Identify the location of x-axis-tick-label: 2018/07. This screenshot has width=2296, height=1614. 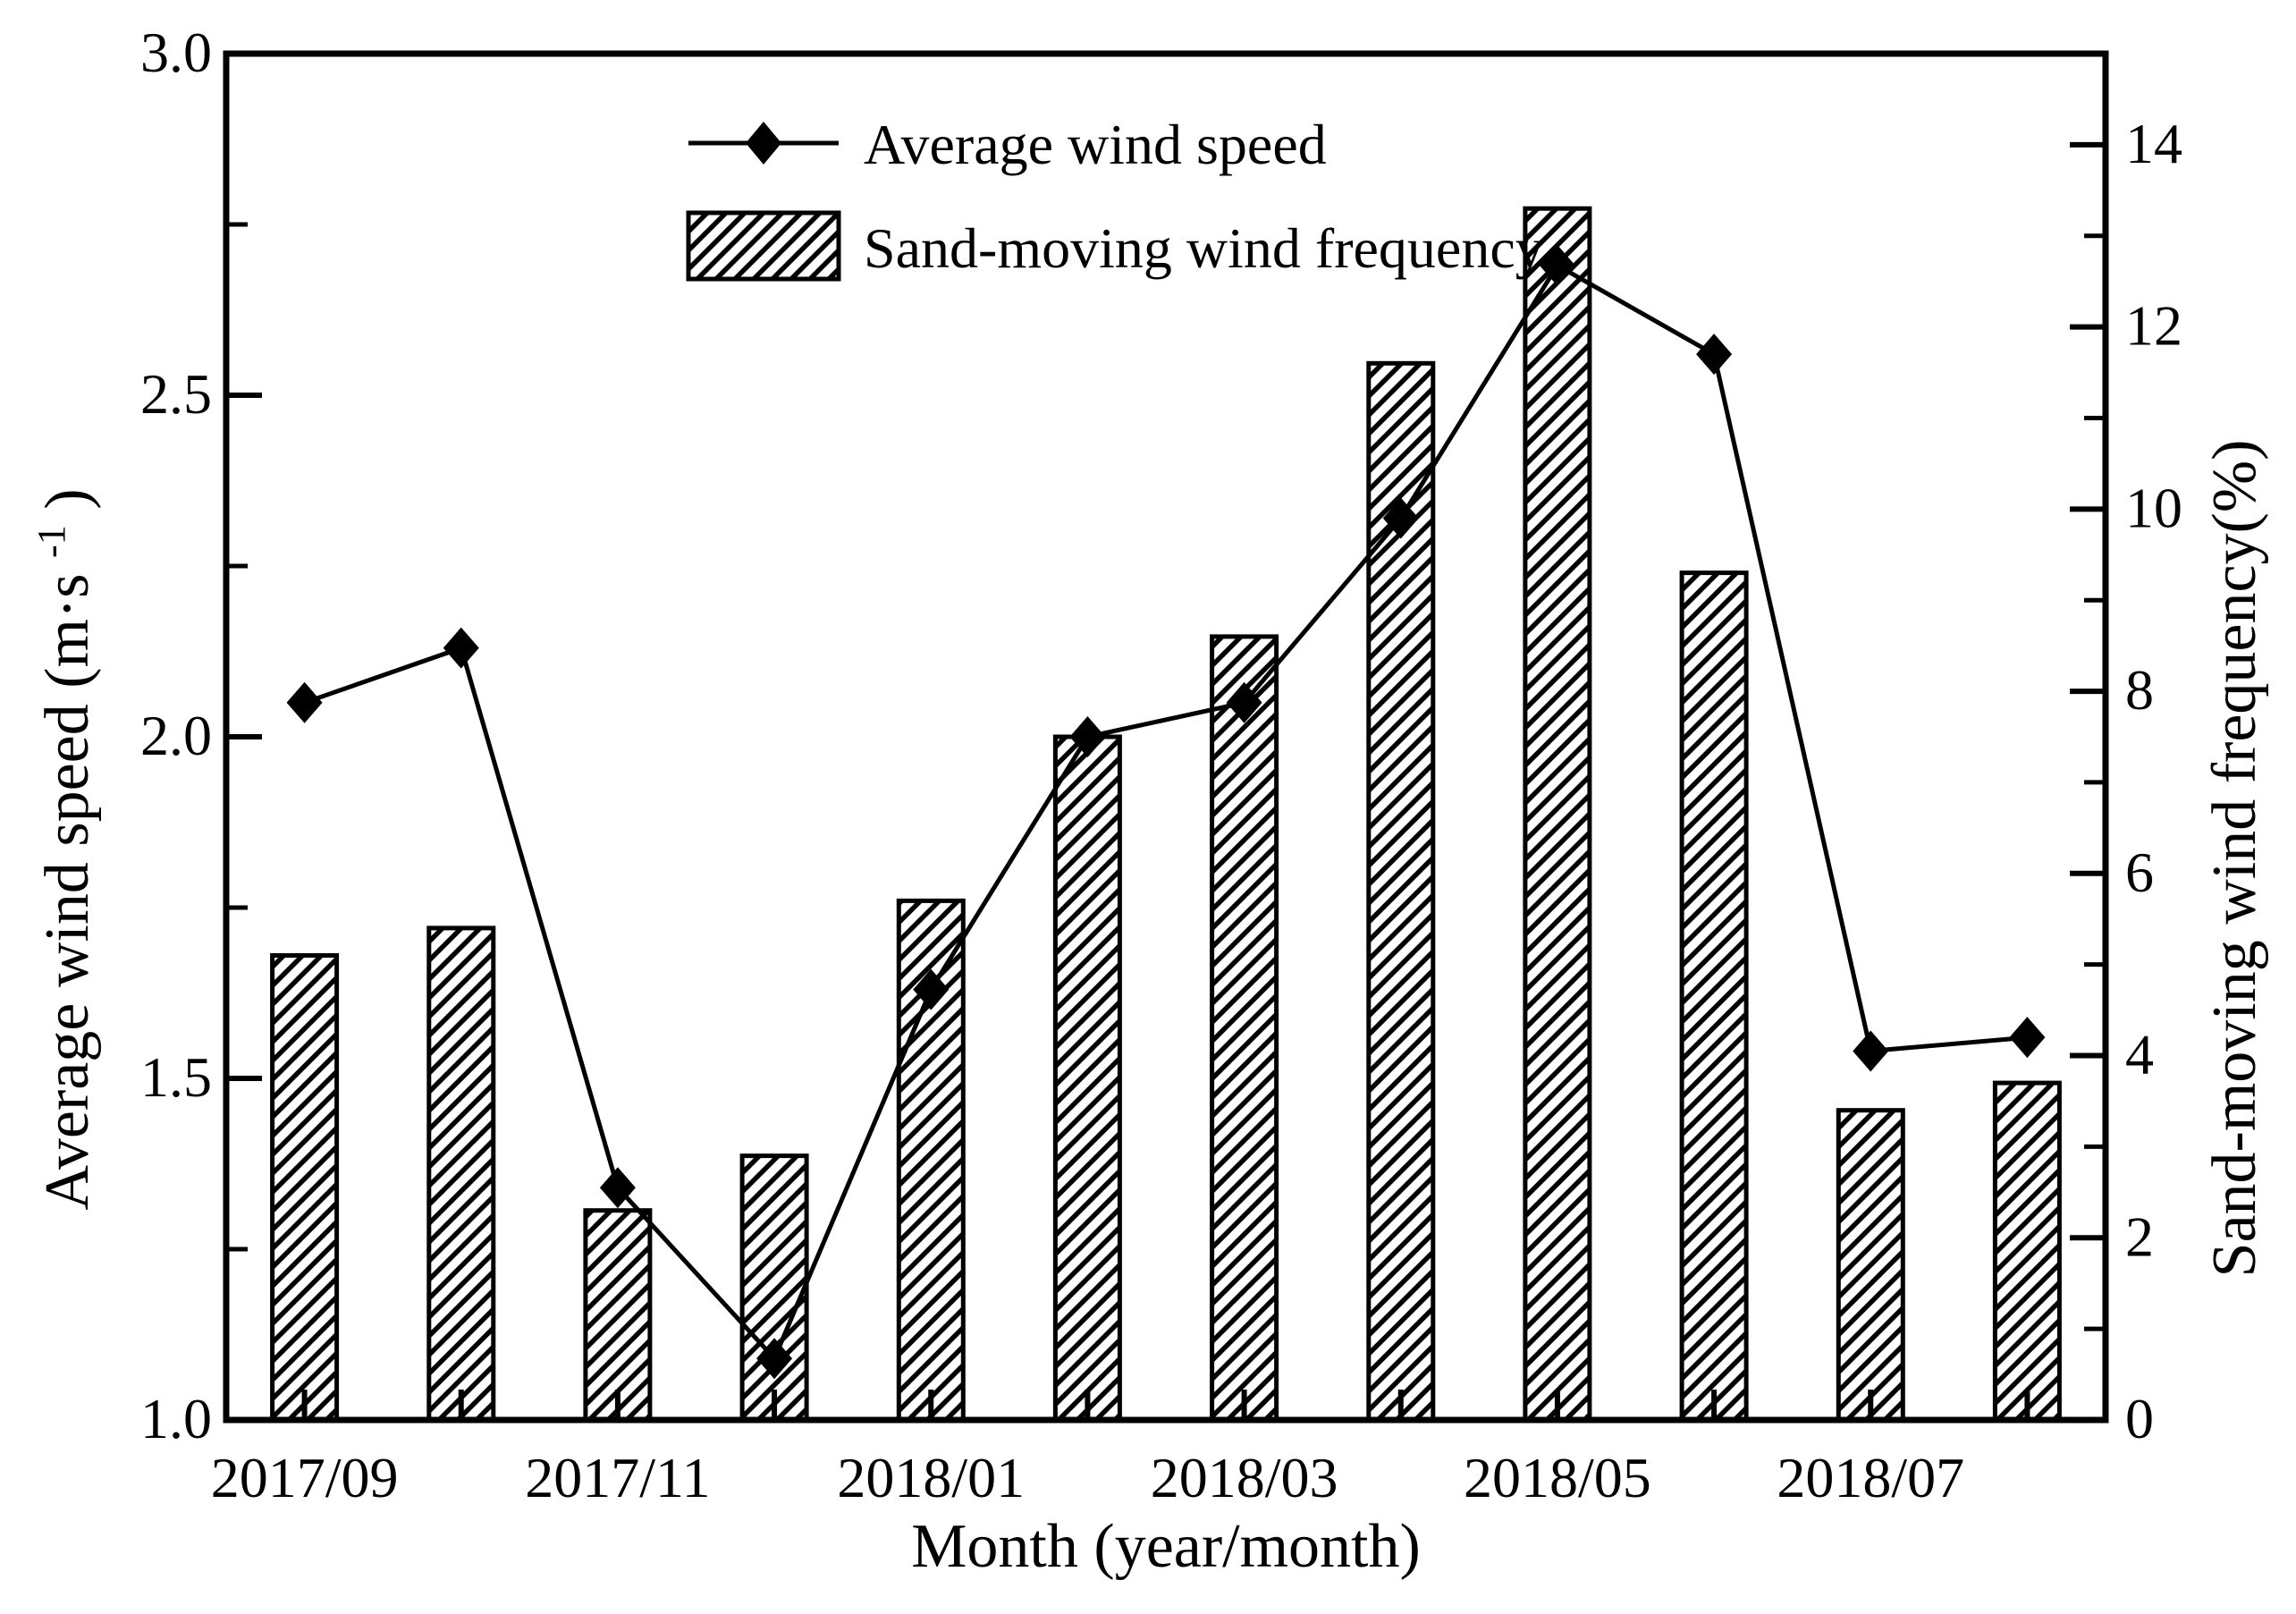
(1870, 1477).